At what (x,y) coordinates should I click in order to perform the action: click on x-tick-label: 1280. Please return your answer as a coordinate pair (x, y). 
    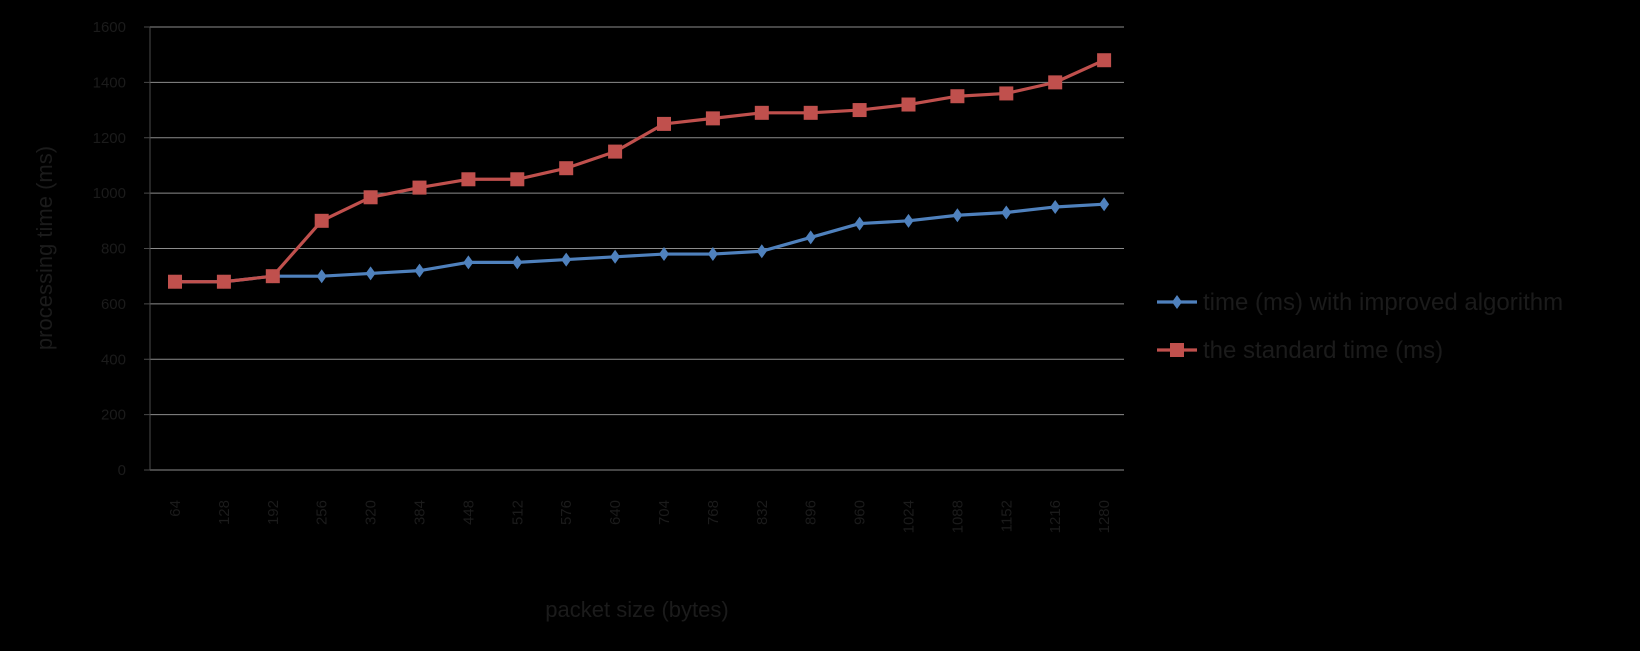
    Looking at the image, I should click on (1104, 516).